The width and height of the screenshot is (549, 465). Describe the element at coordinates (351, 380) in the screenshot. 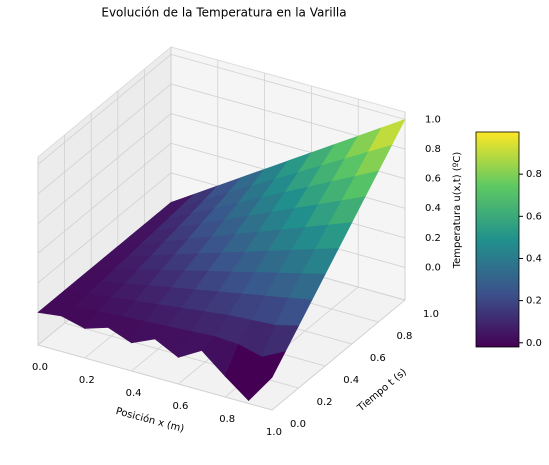

I see `y-tick-label: 0.4` at that location.